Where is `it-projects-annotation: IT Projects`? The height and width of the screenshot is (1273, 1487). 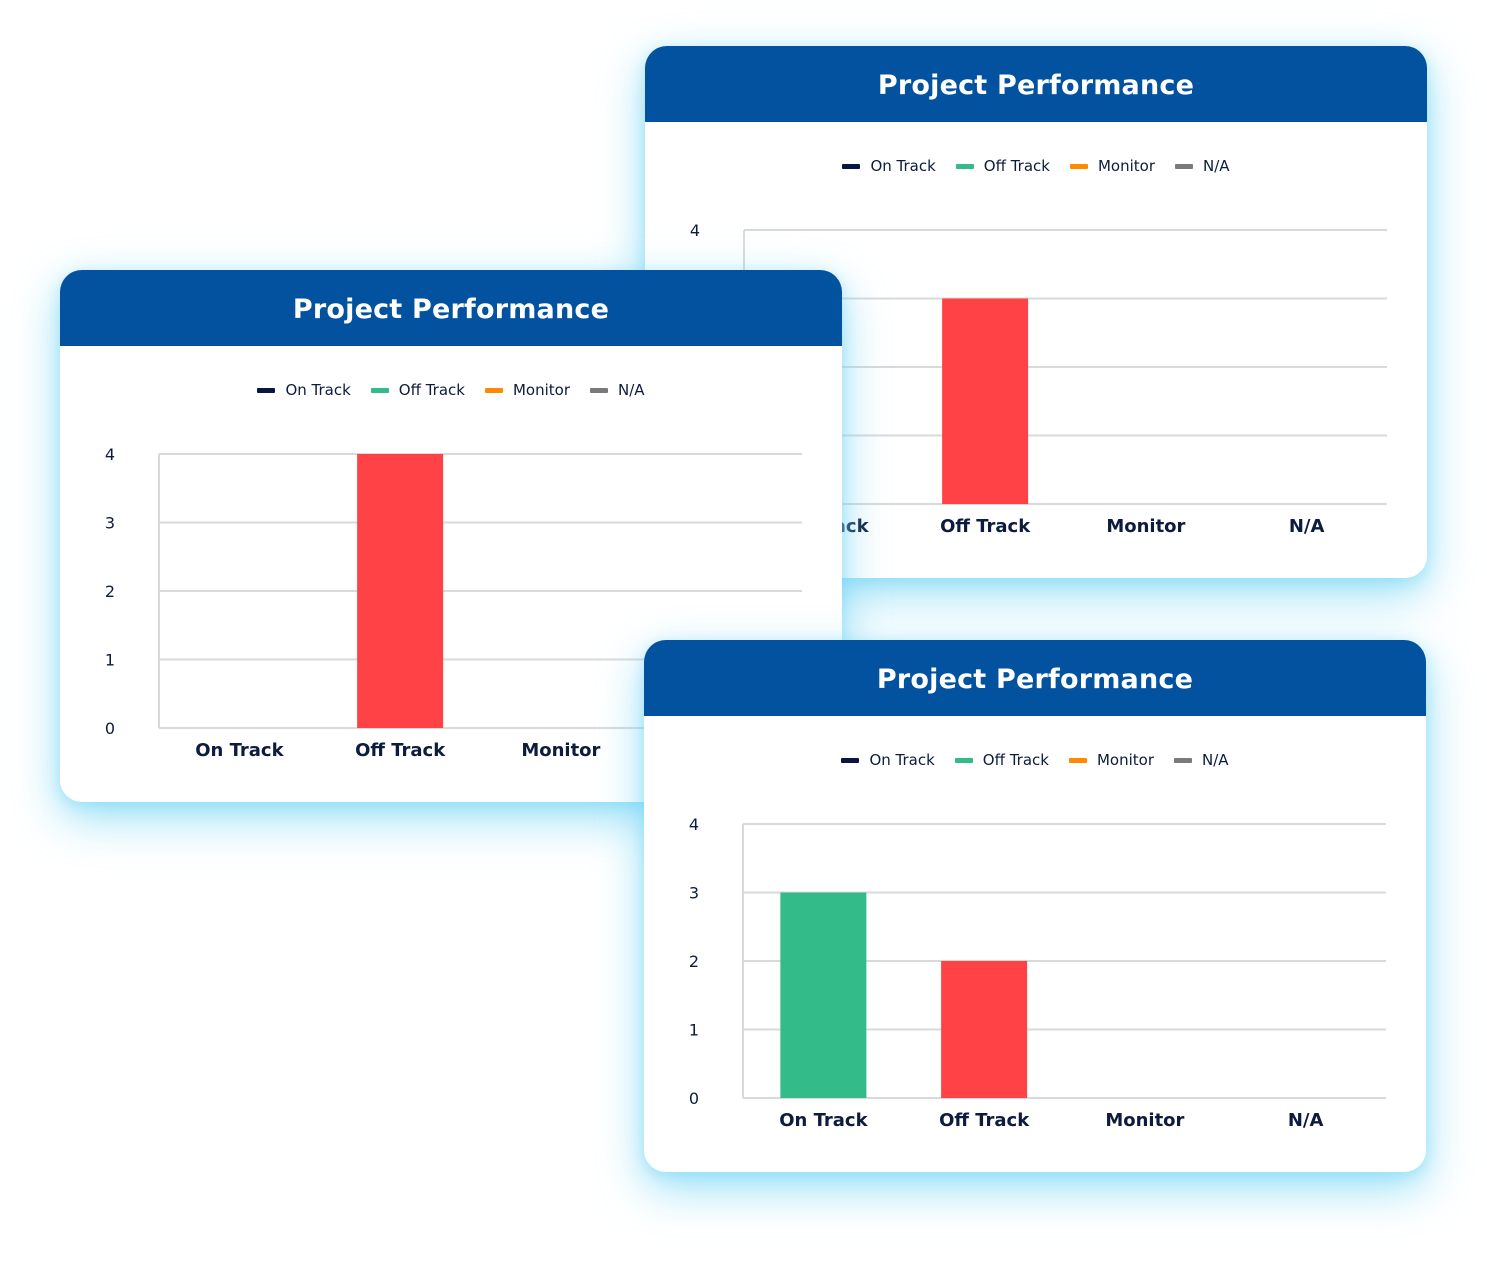
it-projects-annotation: IT Projects is located at coordinates (1377, 610).